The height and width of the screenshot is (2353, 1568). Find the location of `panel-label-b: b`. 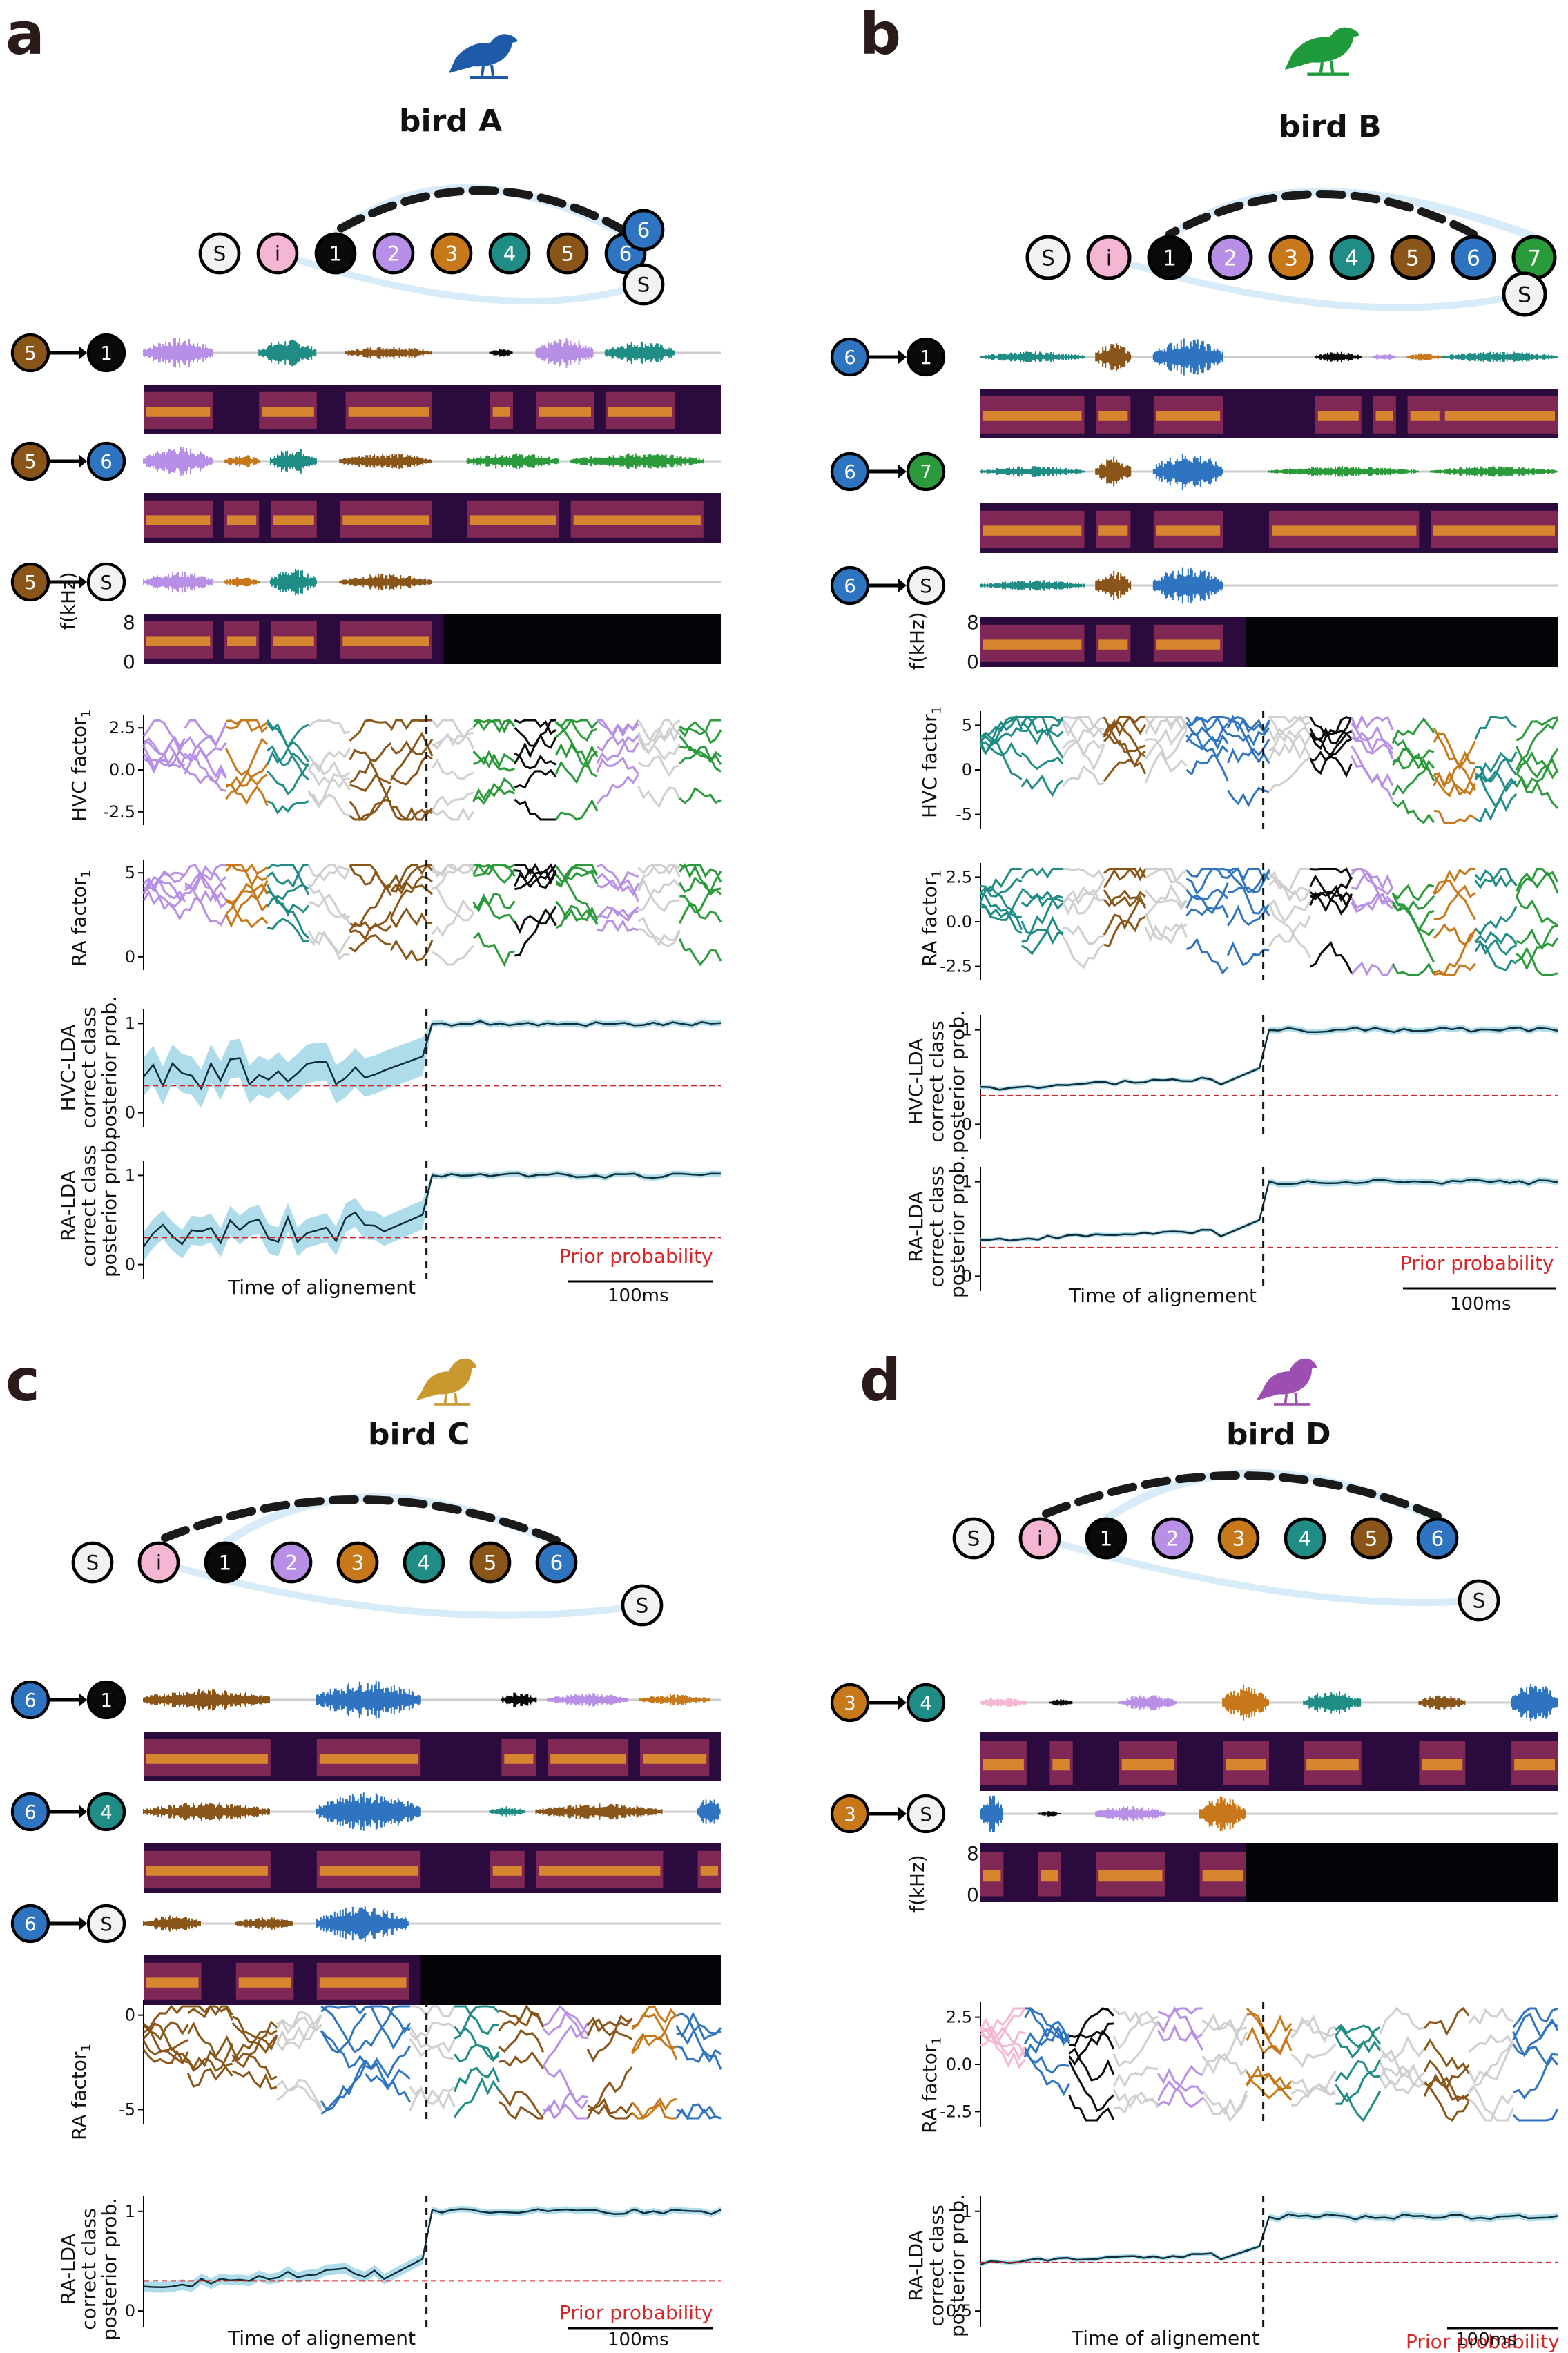

panel-label-b: b is located at coordinates (881, 34).